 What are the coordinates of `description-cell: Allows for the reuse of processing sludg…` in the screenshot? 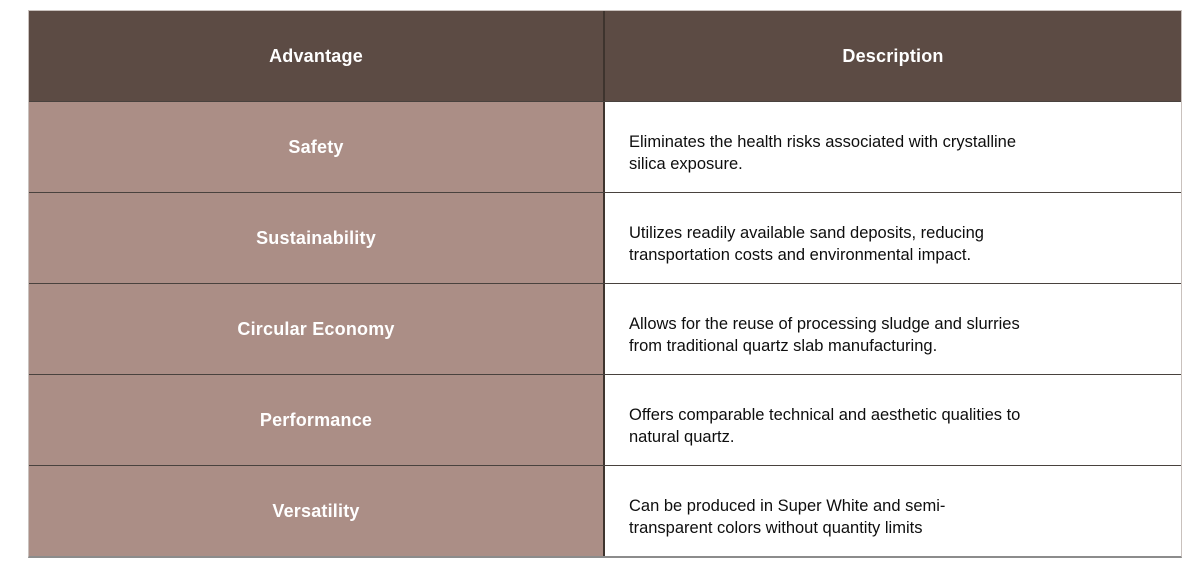 It's located at (893, 329).